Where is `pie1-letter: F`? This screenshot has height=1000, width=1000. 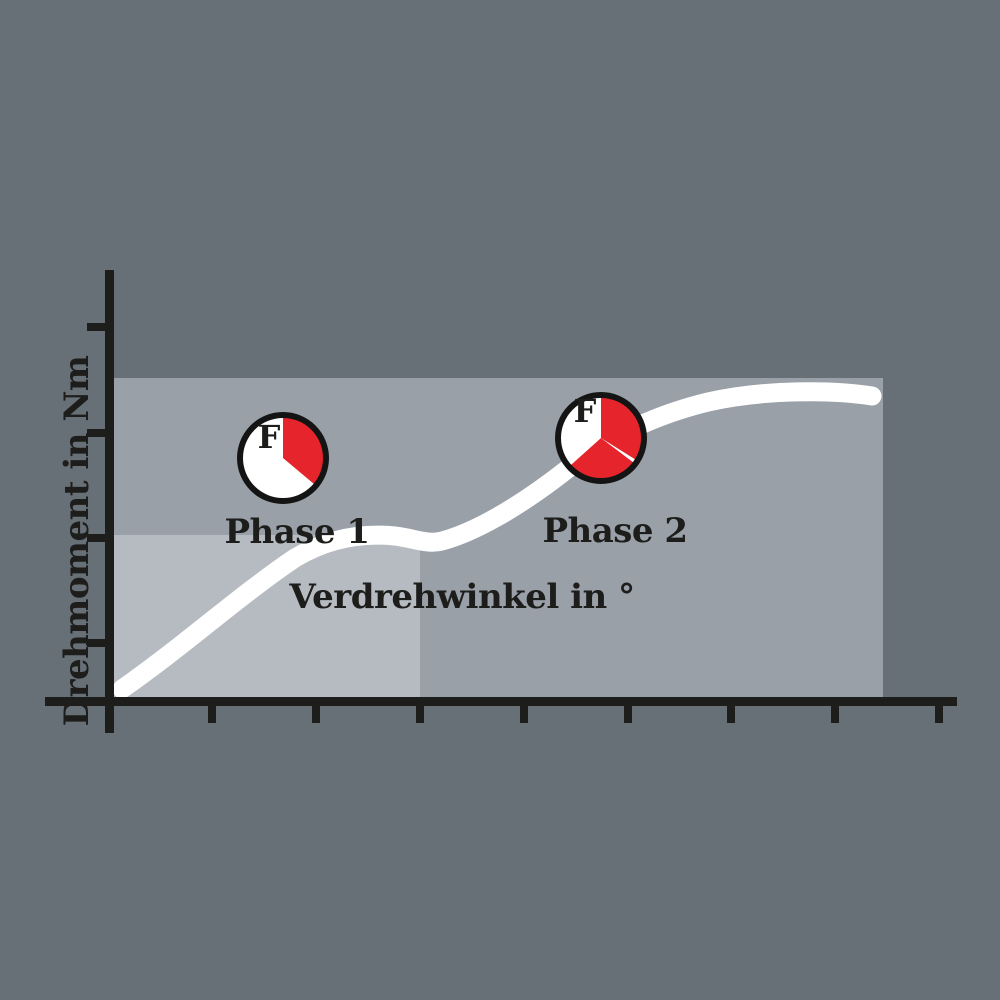 pie1-letter: F is located at coordinates (269, 437).